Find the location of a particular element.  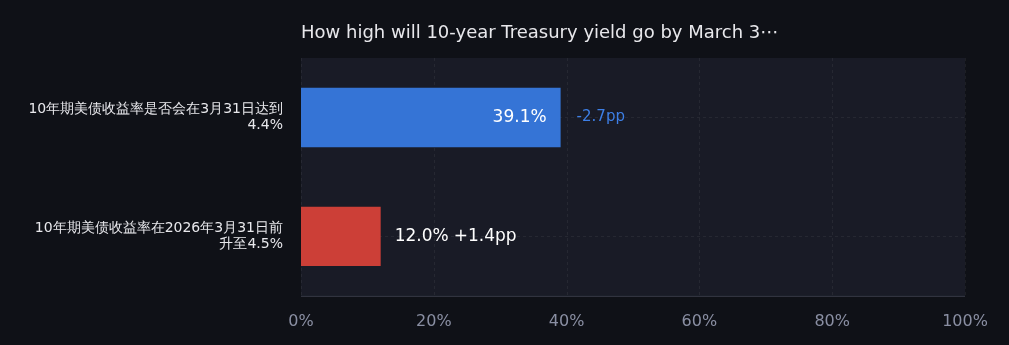

x-tick-label: 40% is located at coordinates (566, 320).